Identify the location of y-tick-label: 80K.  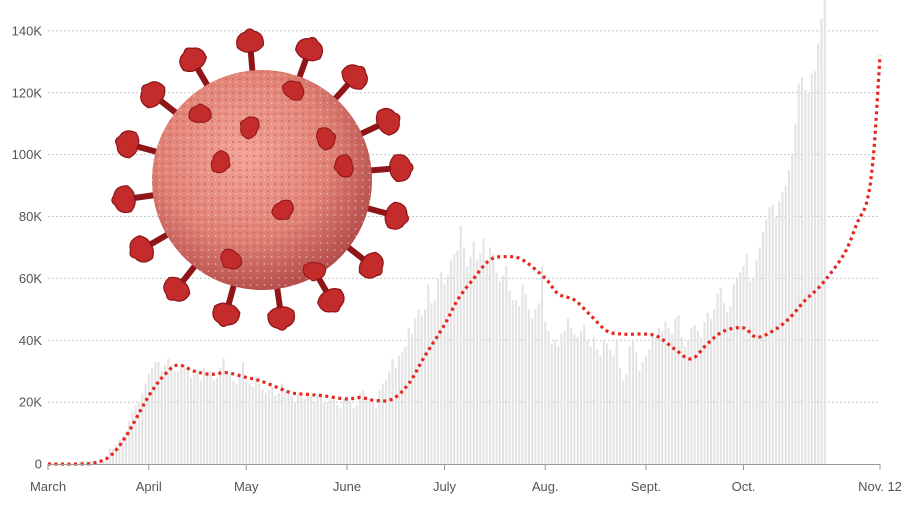
(30, 216).